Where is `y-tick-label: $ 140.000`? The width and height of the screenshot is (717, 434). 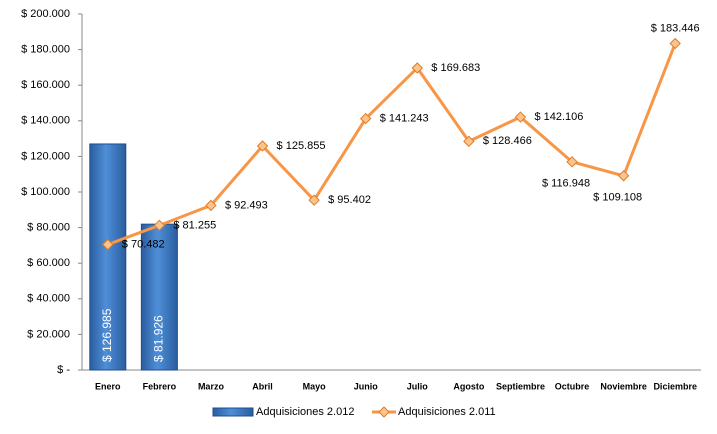 y-tick-label: $ 140.000 is located at coordinates (45, 121).